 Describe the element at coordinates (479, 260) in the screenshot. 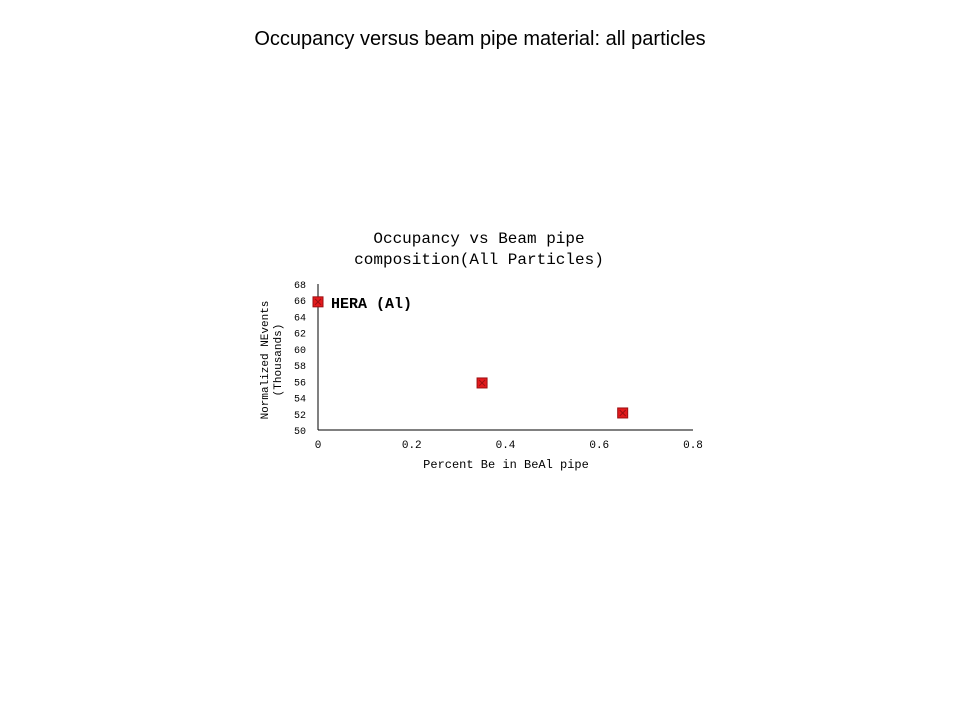

I see `chart-title-line-2: composition(All Particles)` at that location.